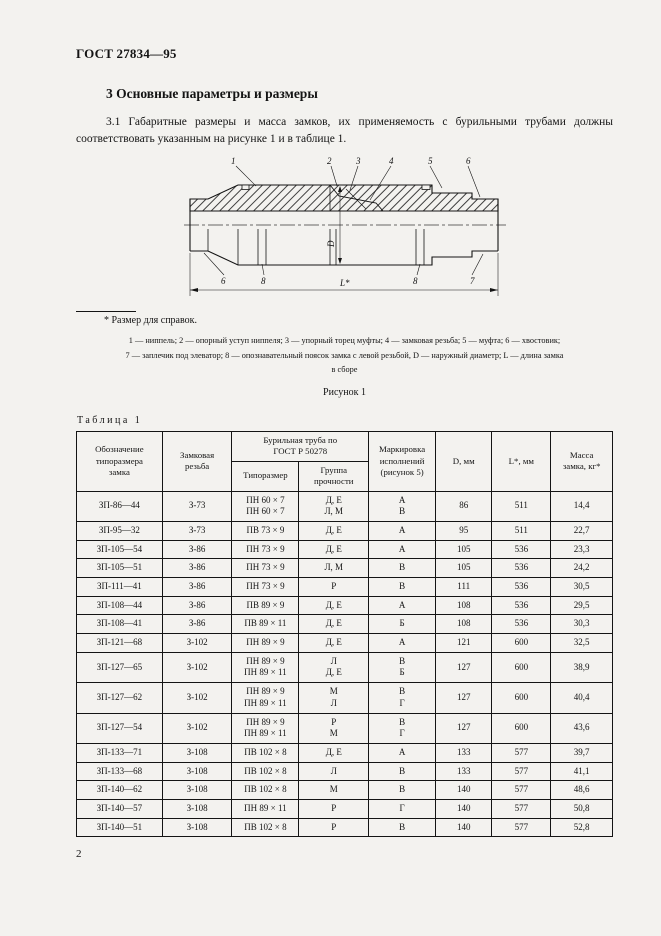 This screenshot has width=661, height=936. What do you see at coordinates (344, 827) in the screenshot?
I see `table-row: ЗП-140—51 З-108 ПВ 102 × 8 Р В 140 577 52,8` at bounding box center [344, 827].